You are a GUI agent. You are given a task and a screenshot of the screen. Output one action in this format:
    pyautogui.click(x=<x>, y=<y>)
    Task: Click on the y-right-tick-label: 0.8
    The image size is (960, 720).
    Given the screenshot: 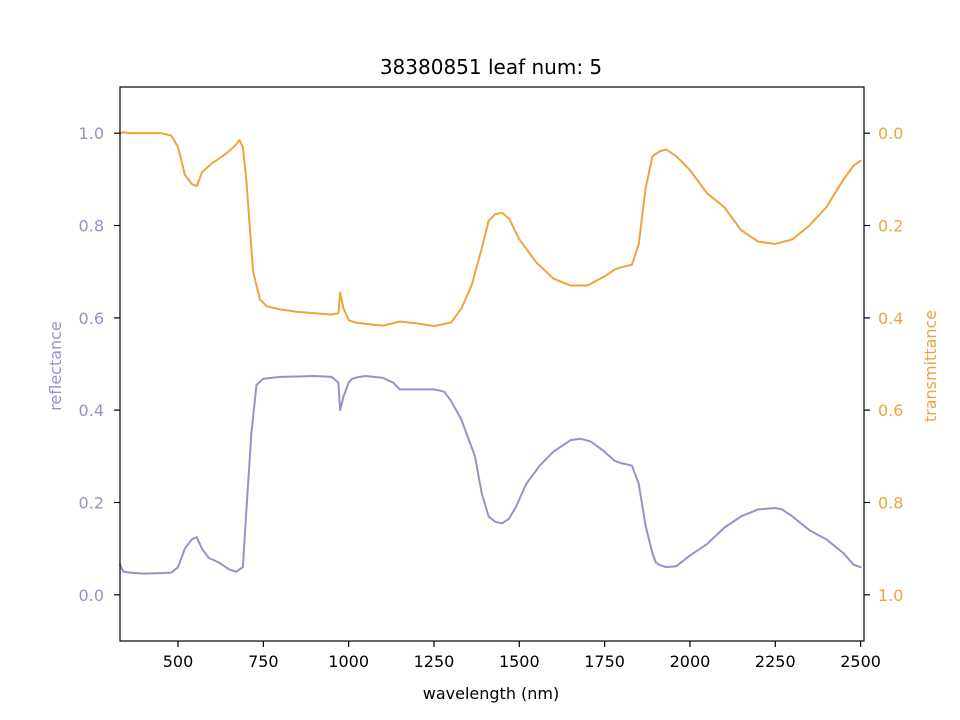 What is the action you would take?
    pyautogui.click(x=890, y=503)
    